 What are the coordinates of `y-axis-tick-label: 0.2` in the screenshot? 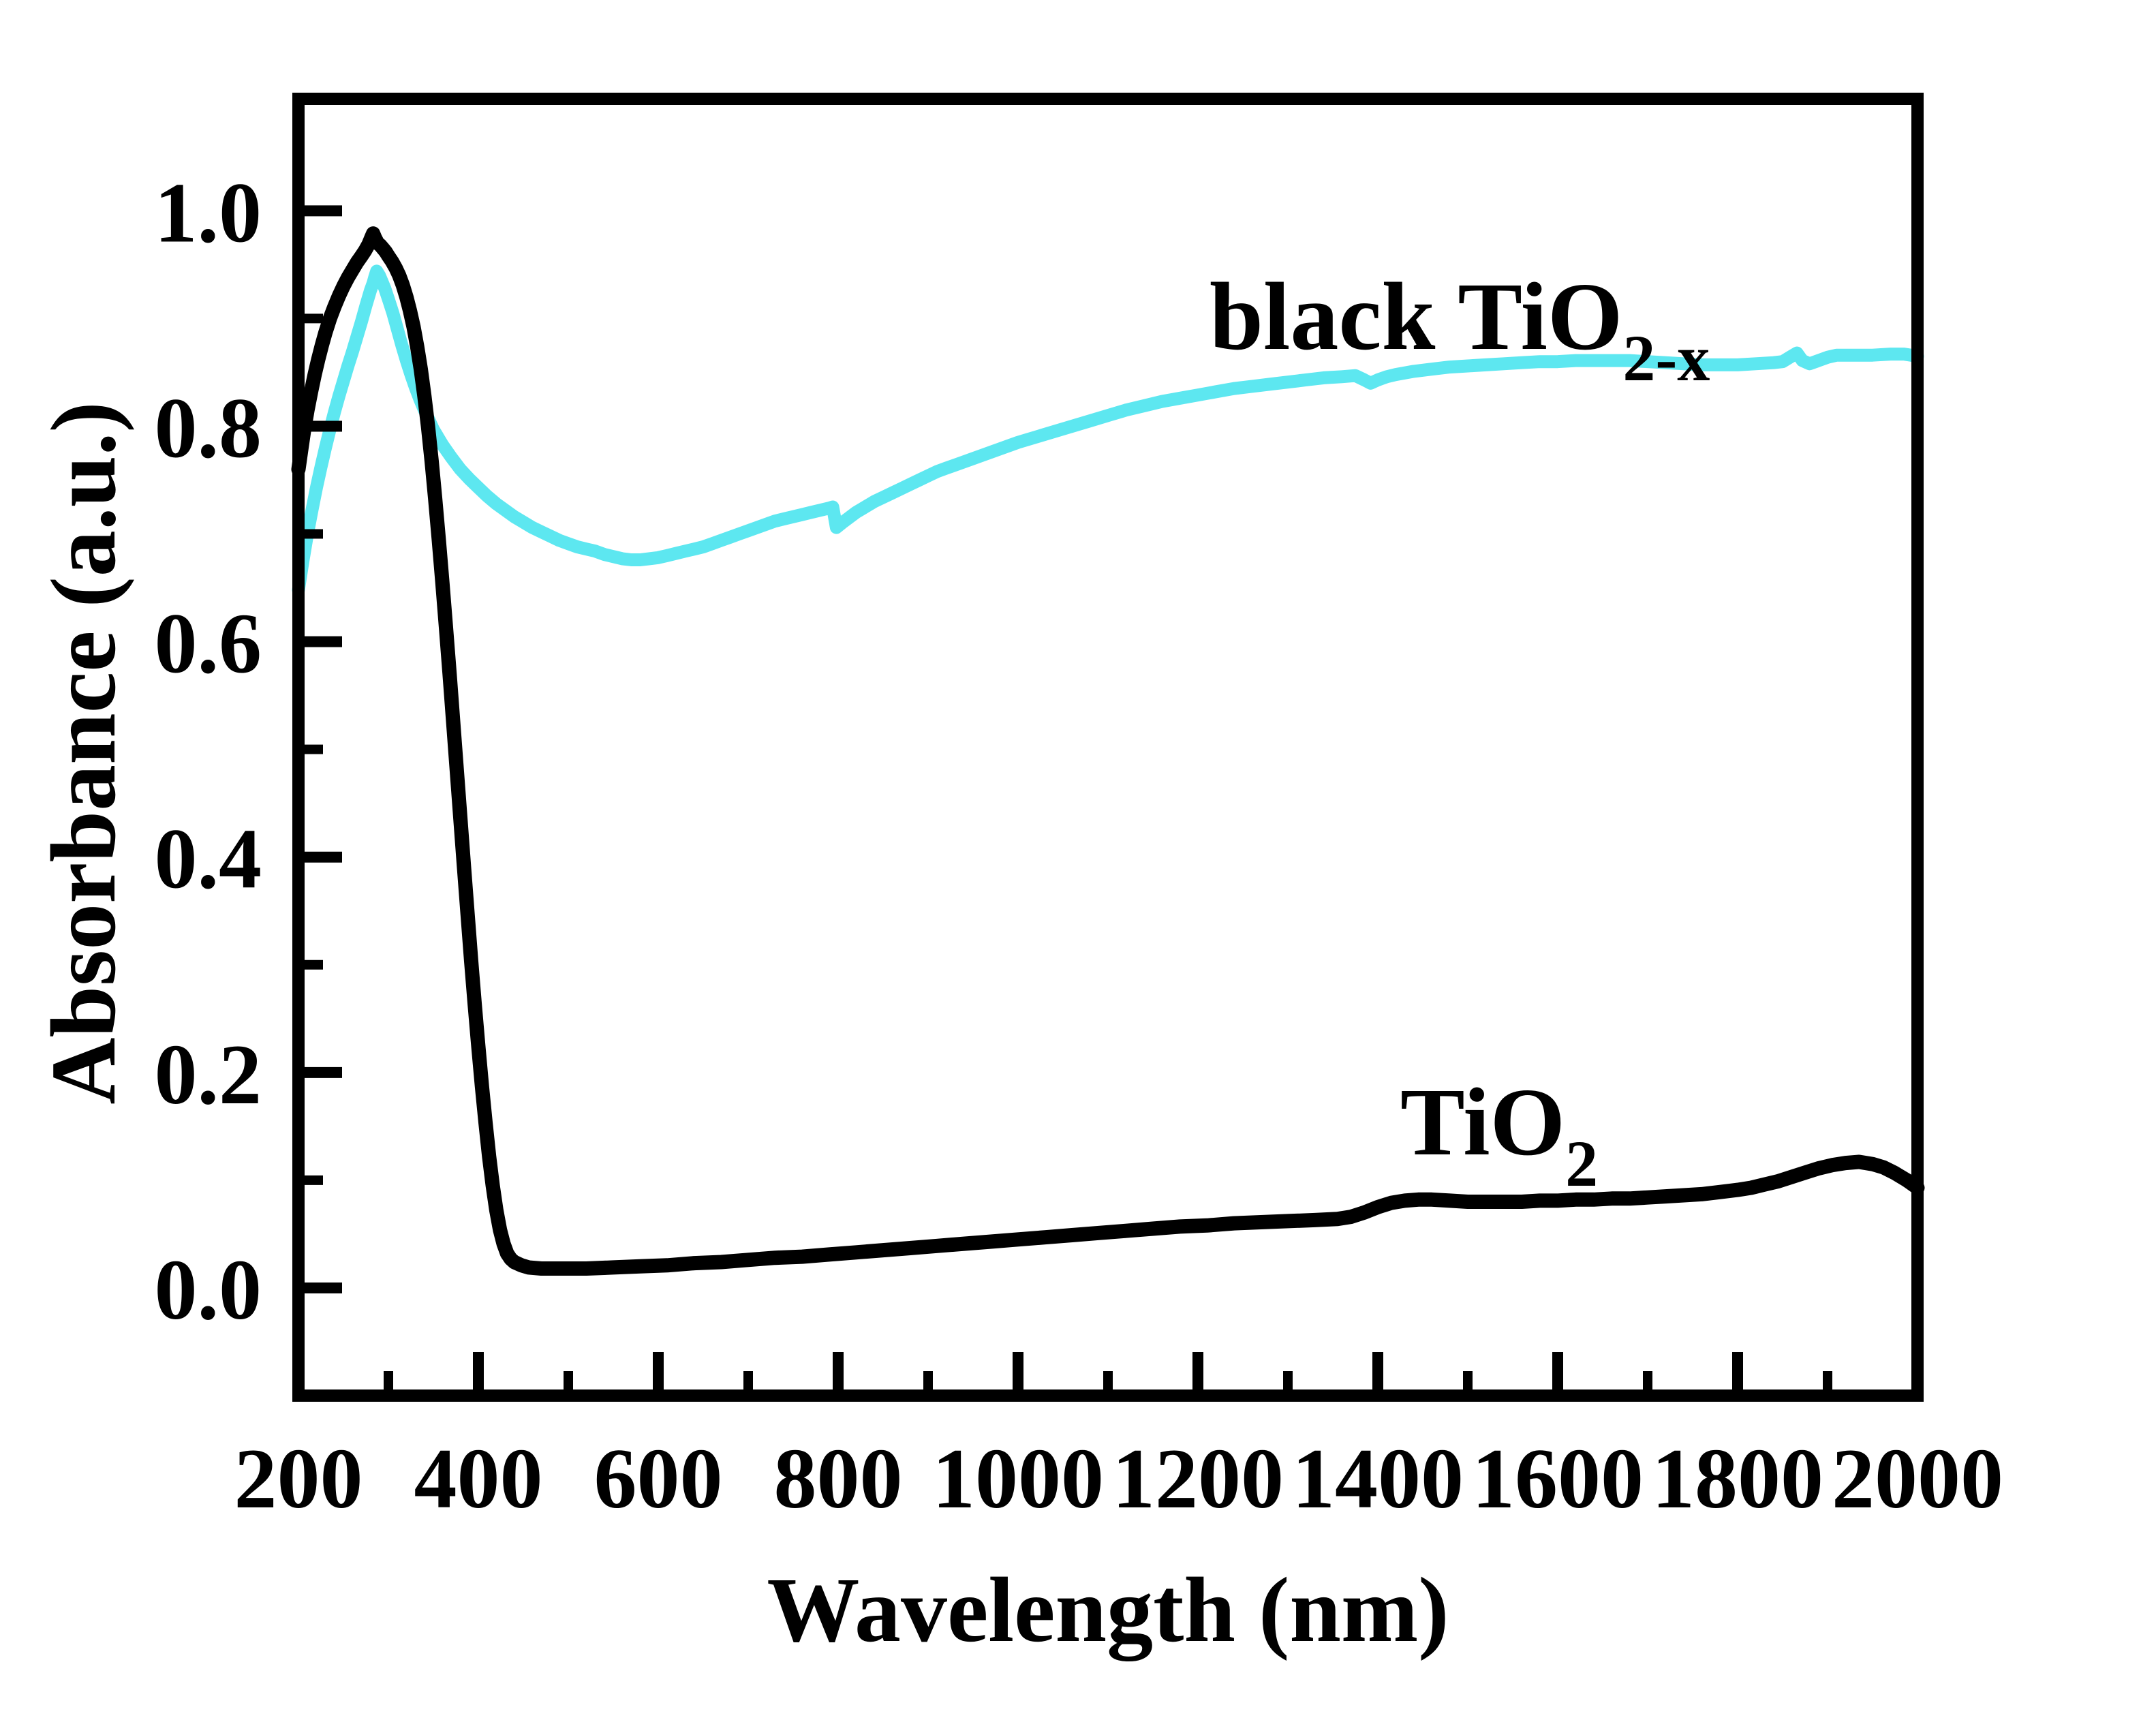 It's located at (208, 1075).